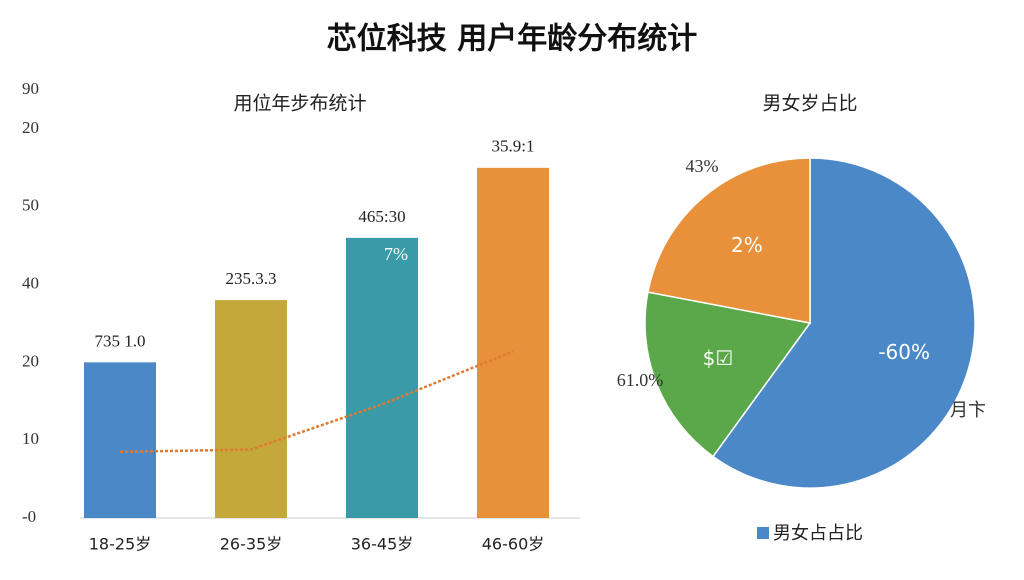 This screenshot has height=580, width=1024. I want to click on slice-outer-label: 月卞, so click(968, 410).